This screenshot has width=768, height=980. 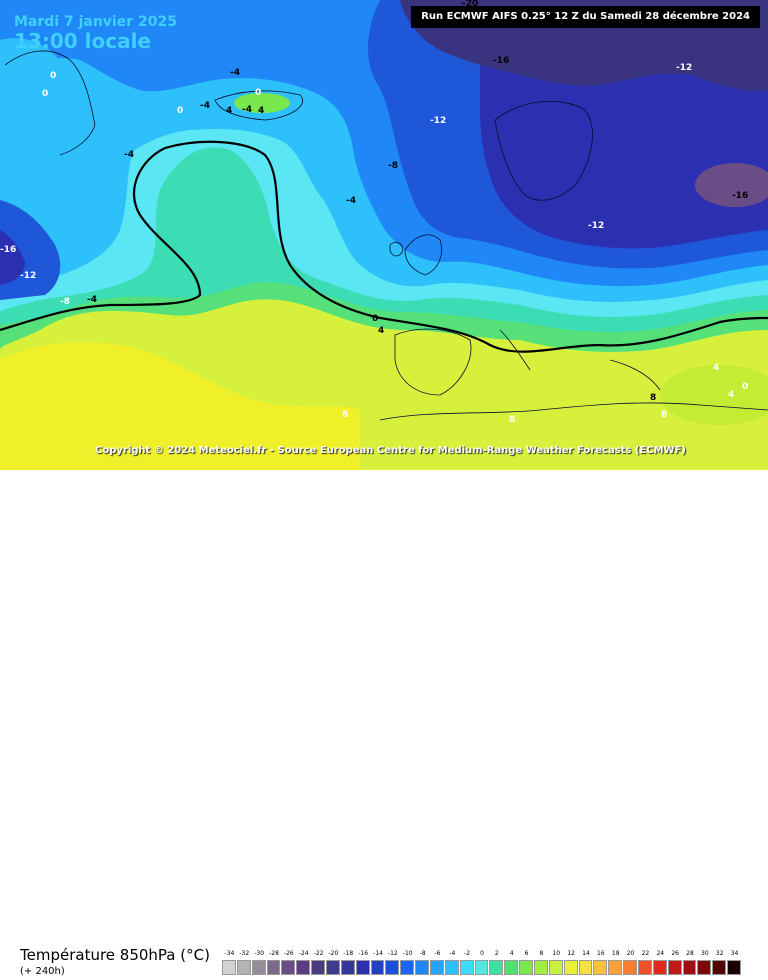 What do you see at coordinates (543, 150) in the screenshot?
I see `scandinavia-coast` at bounding box center [543, 150].